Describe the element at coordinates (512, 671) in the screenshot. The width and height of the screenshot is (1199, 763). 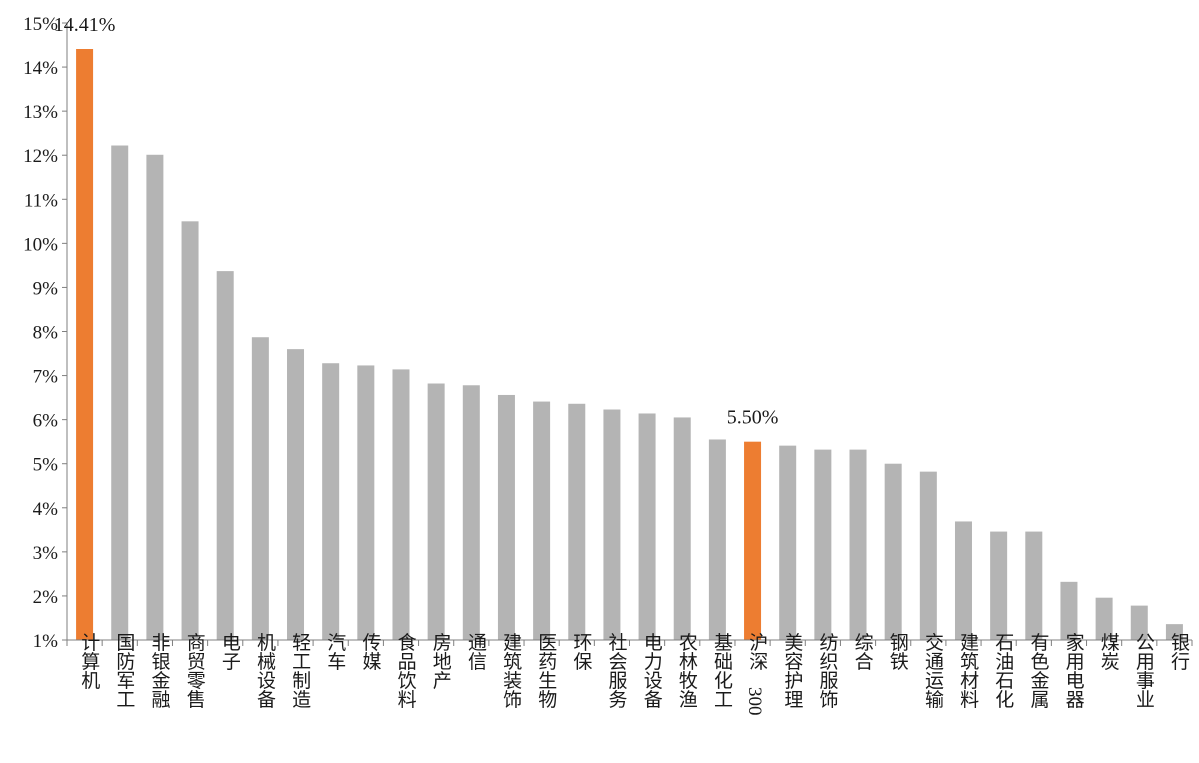
I see `x-tick-label: 建筑装饰` at that location.